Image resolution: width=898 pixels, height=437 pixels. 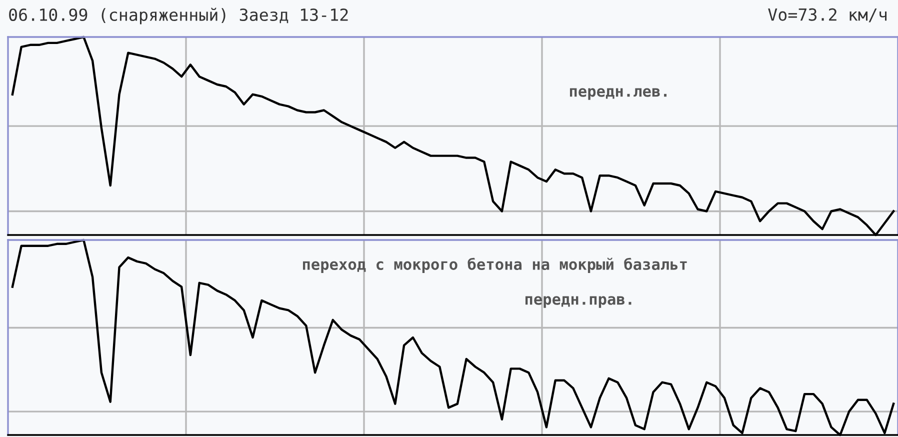 What do you see at coordinates (178, 16) in the screenshot?
I see `chart-title: 06.10.99 (снаряженный) Заезд 13-12` at bounding box center [178, 16].